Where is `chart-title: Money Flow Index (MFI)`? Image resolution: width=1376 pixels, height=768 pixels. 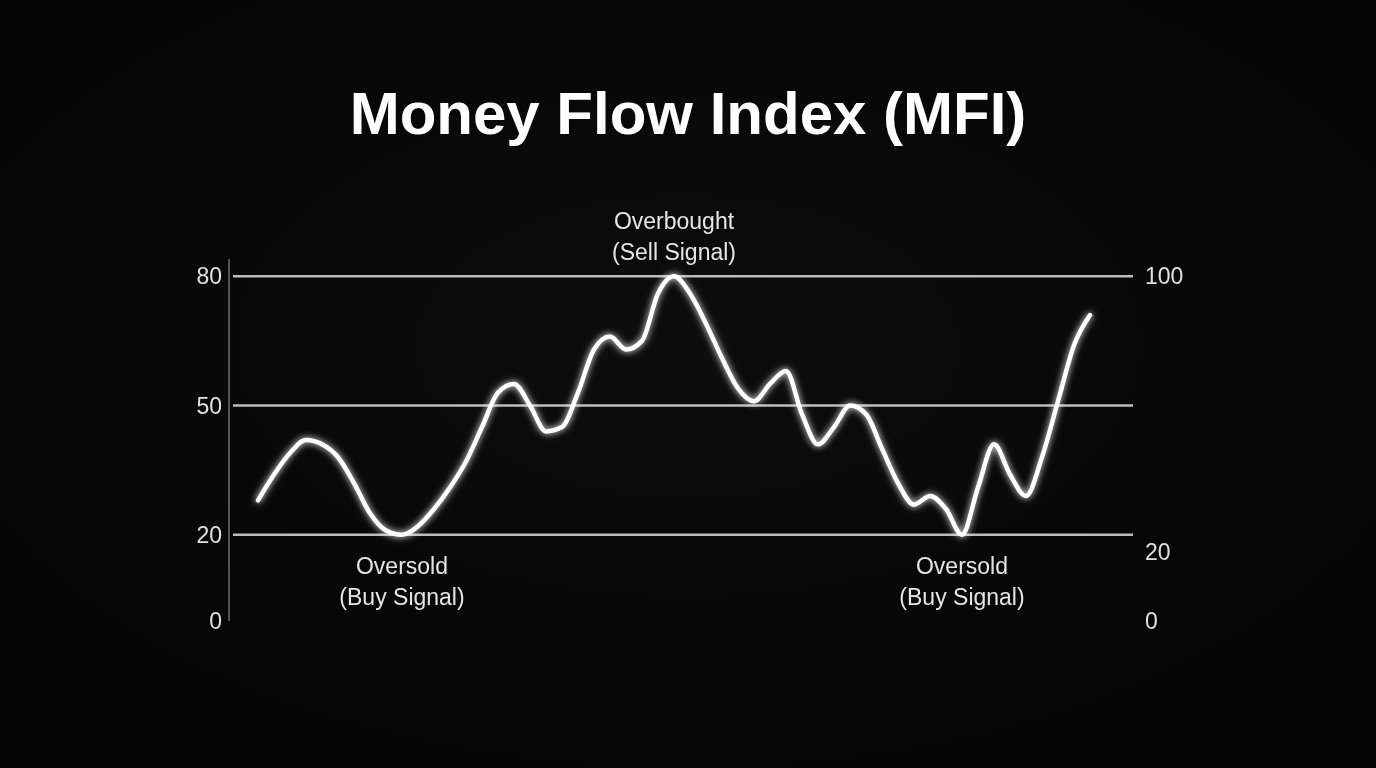 chart-title: Money Flow Index (MFI) is located at coordinates (688, 113).